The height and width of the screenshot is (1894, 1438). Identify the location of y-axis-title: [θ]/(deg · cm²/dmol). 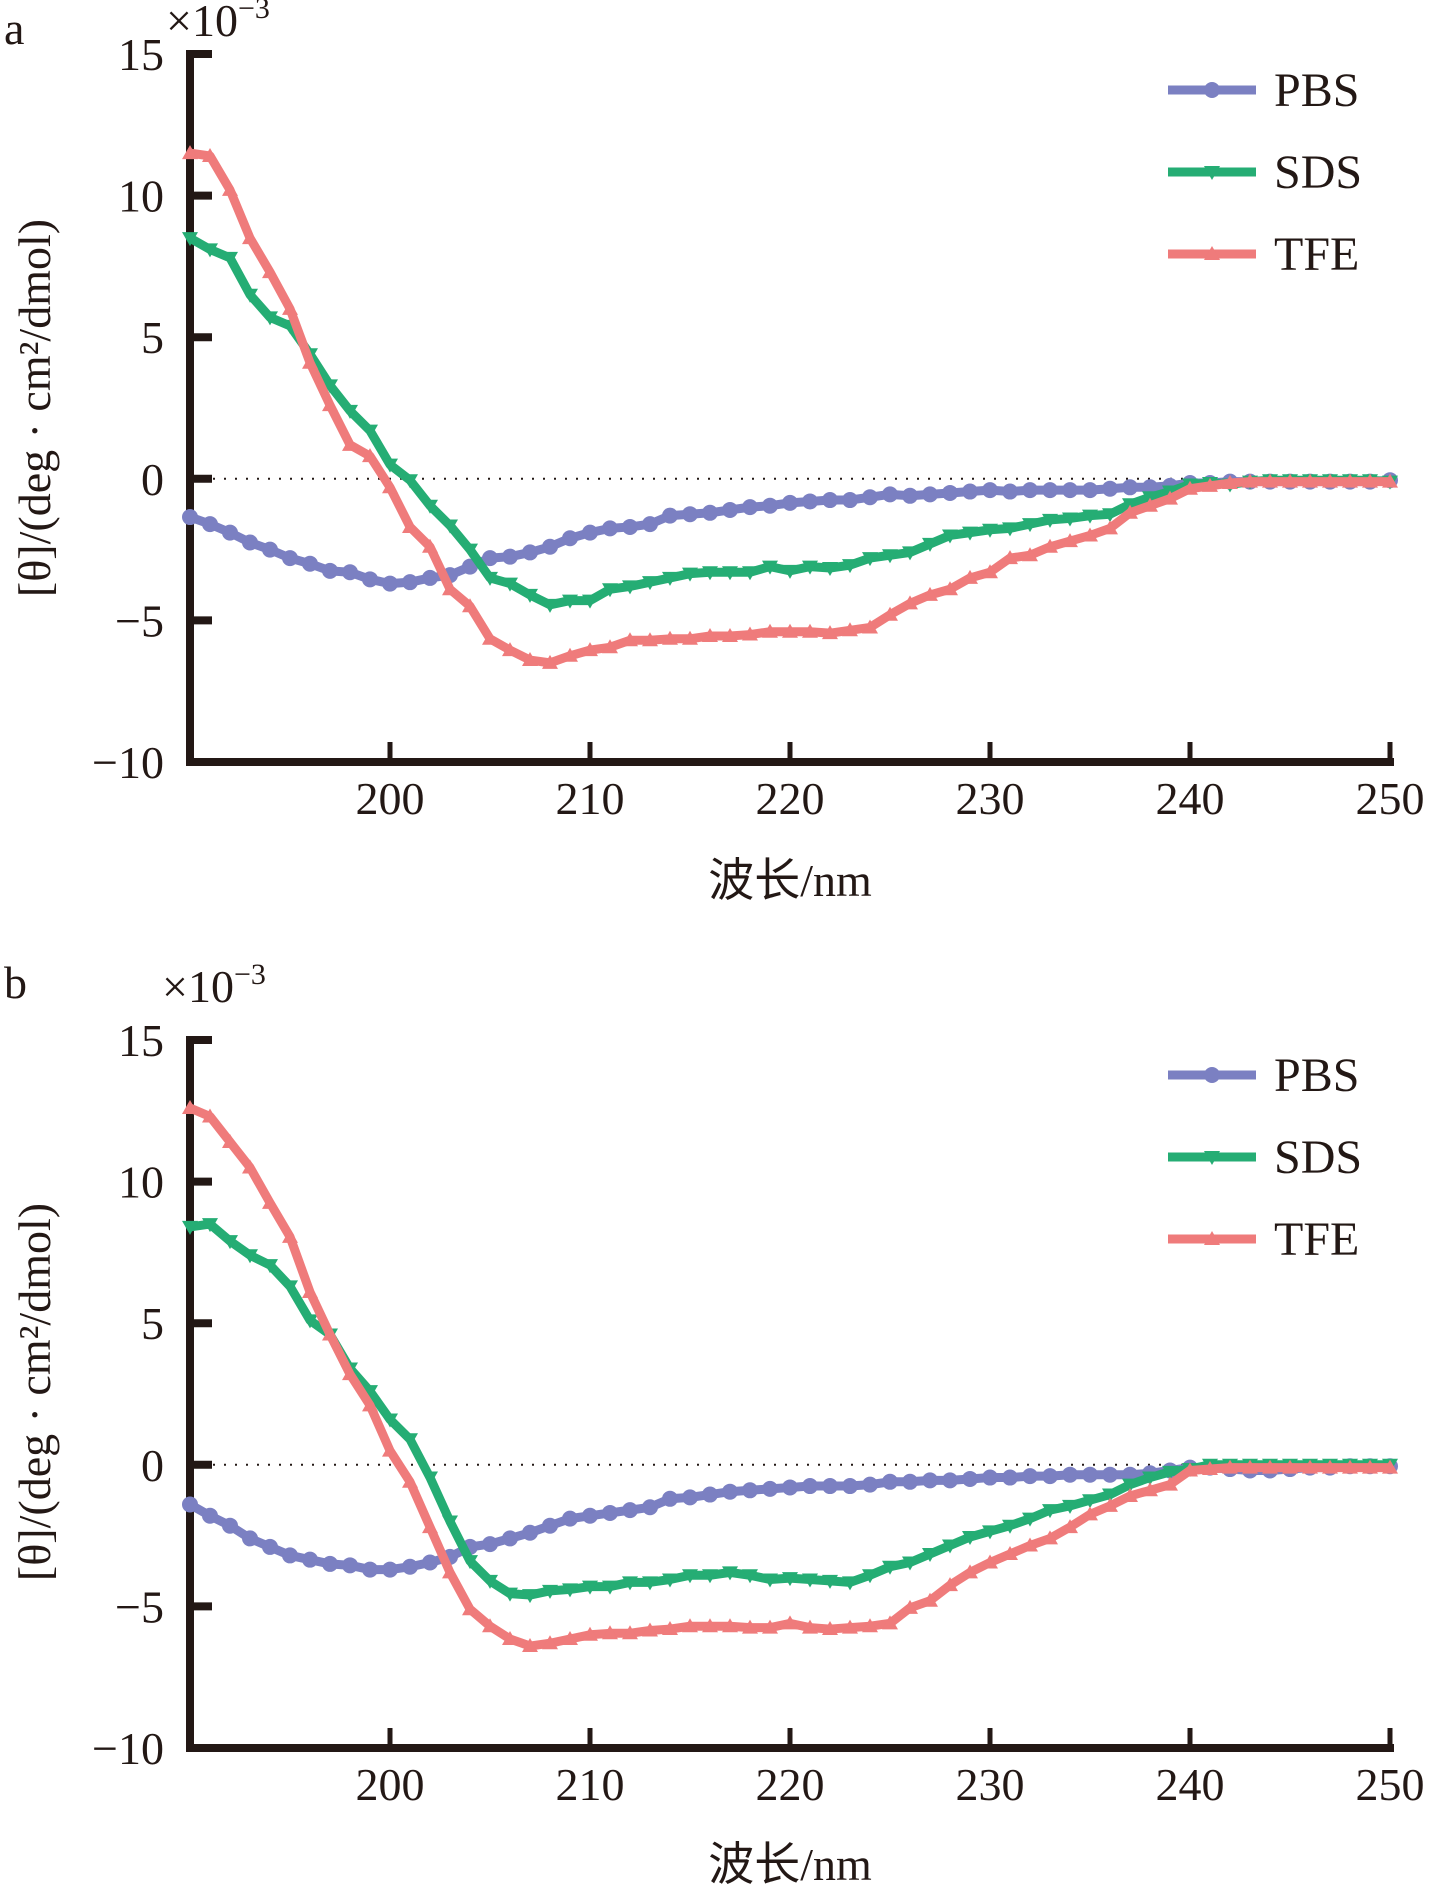
(34, 1392).